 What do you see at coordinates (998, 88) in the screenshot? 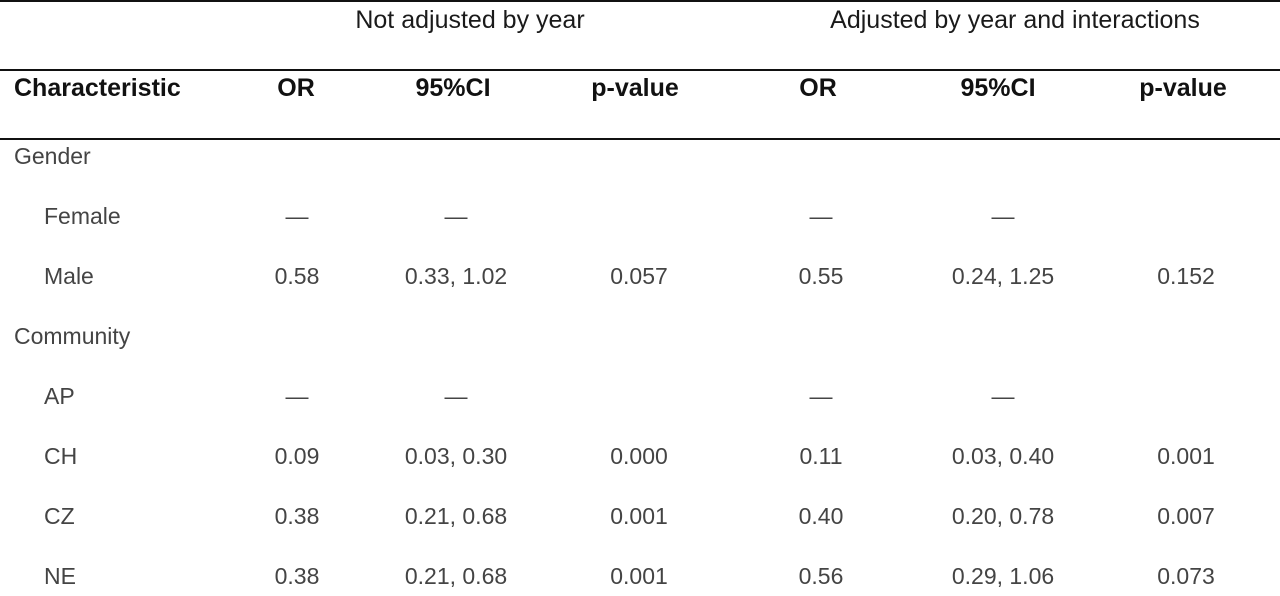
I see `column-header-ci-adjusted: 95%CI` at bounding box center [998, 88].